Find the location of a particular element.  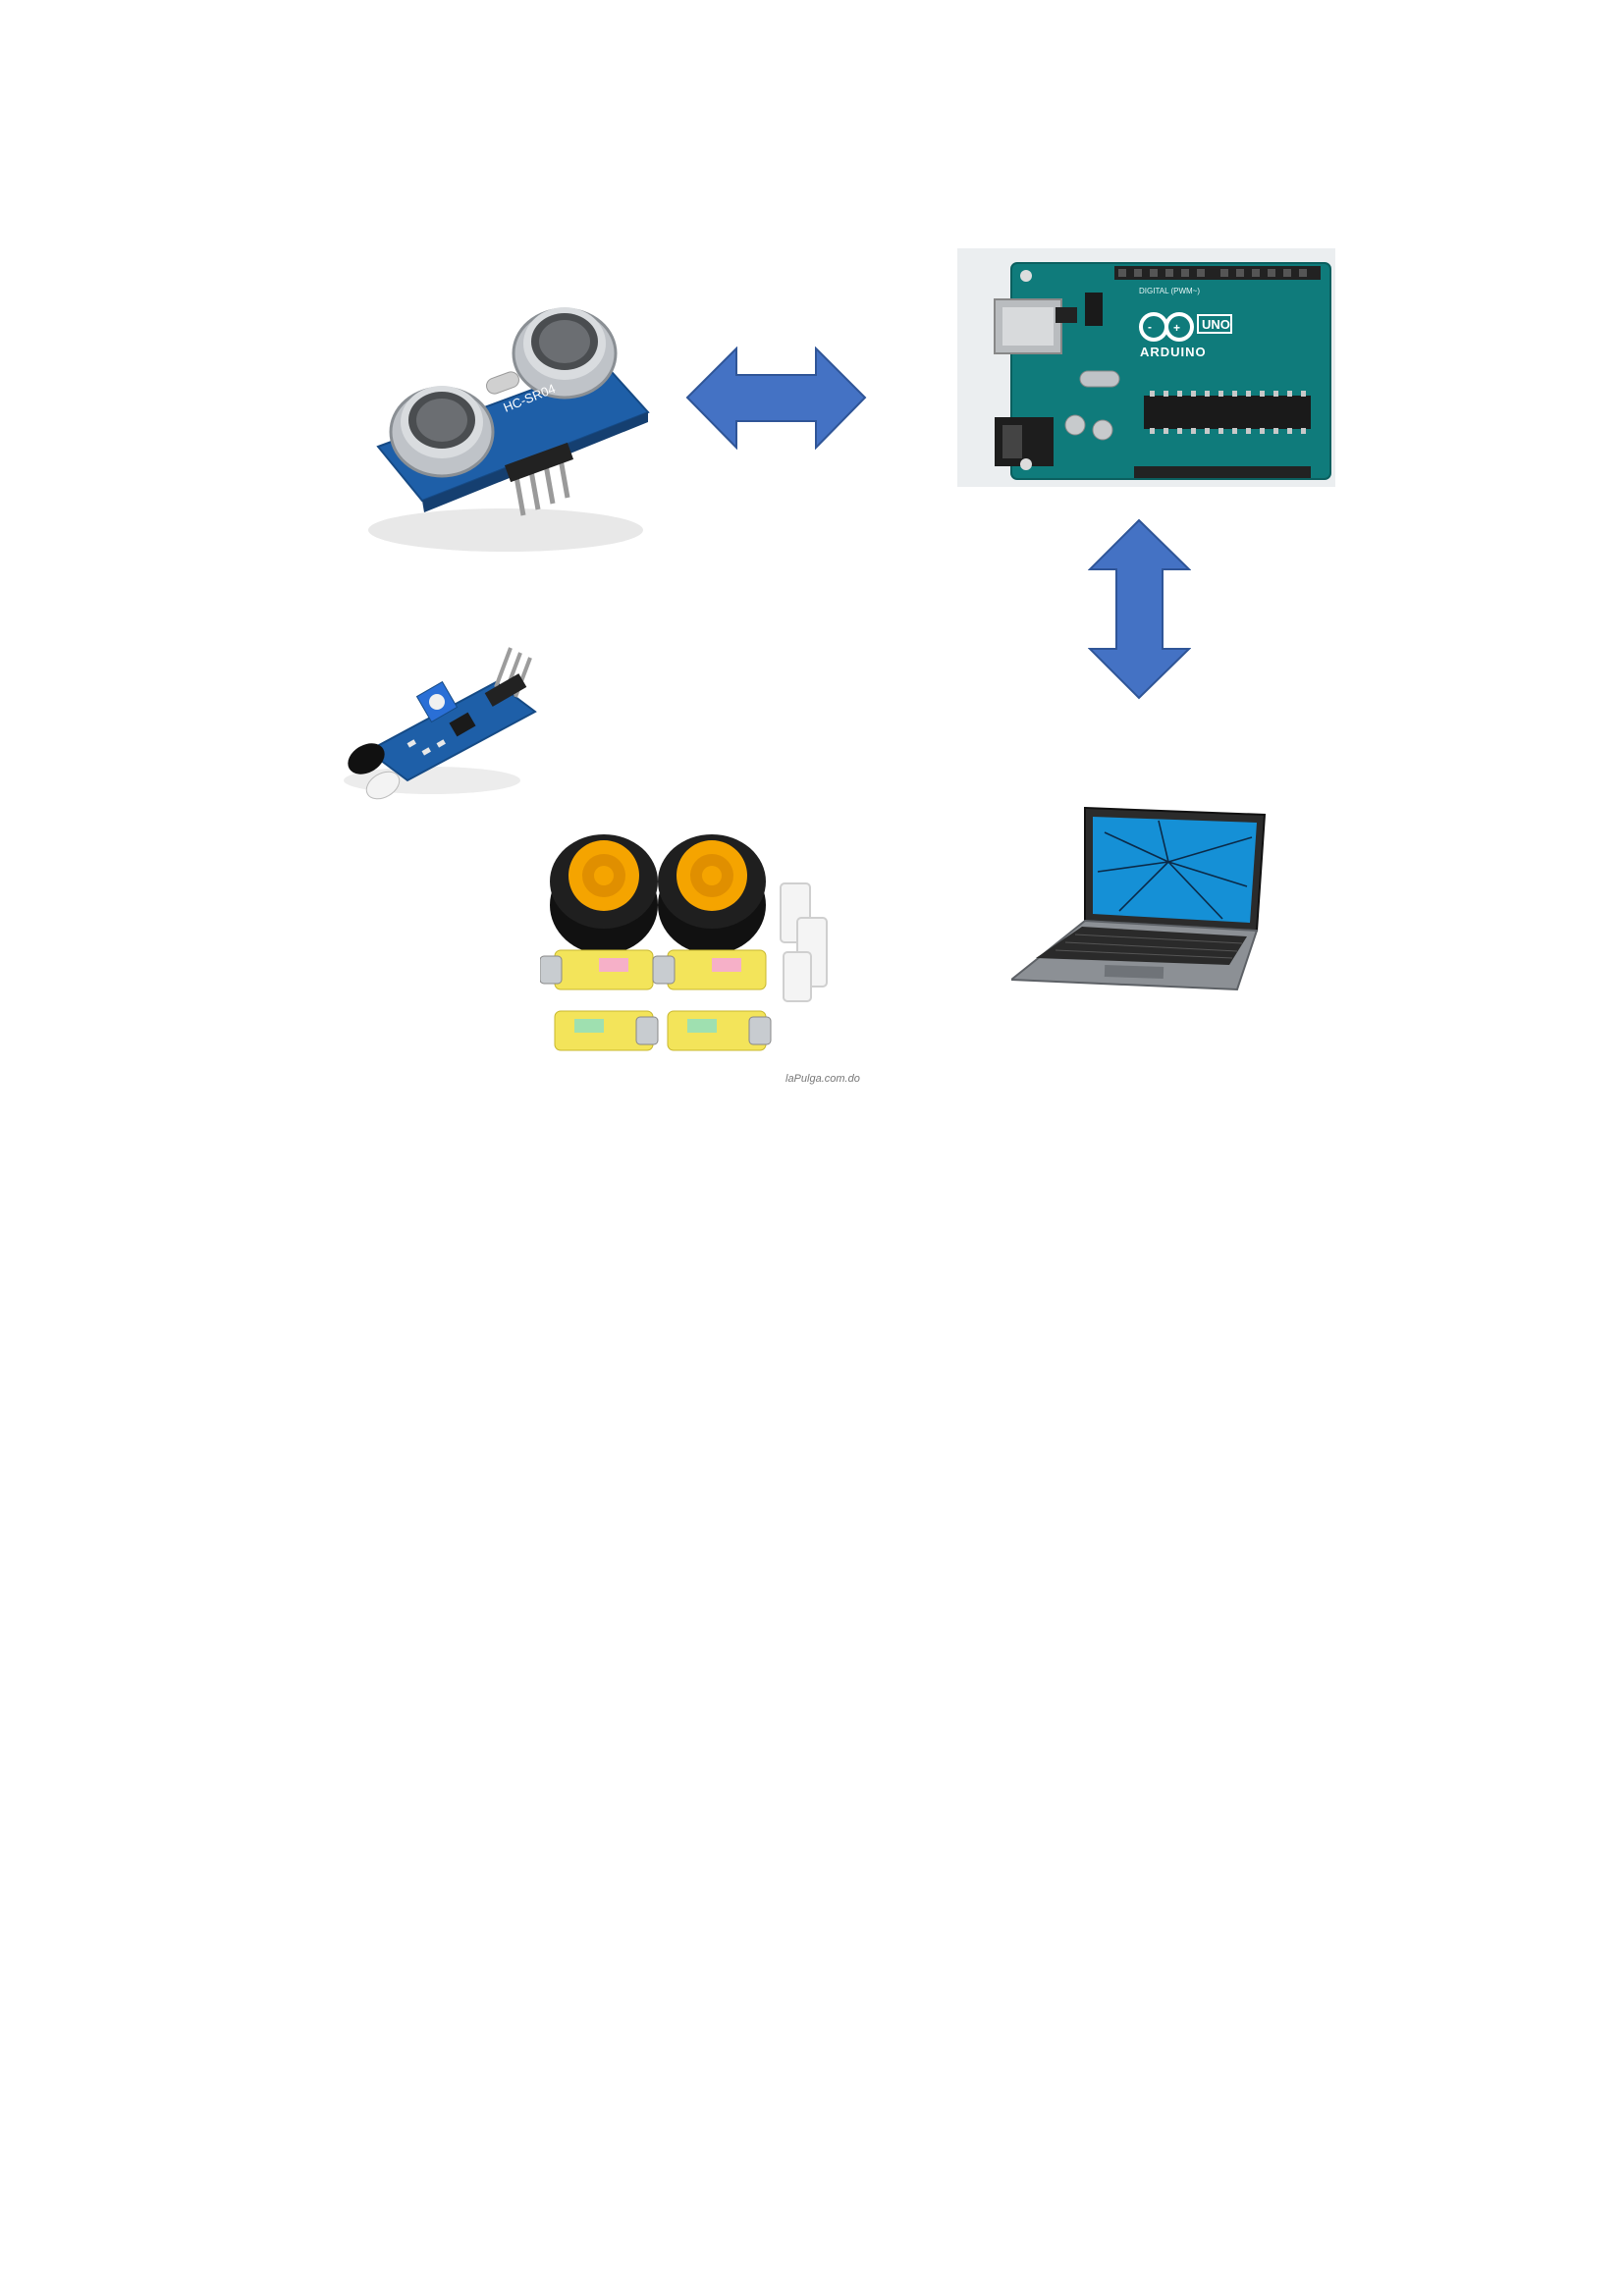

laptop-image is located at coordinates (1139, 898).